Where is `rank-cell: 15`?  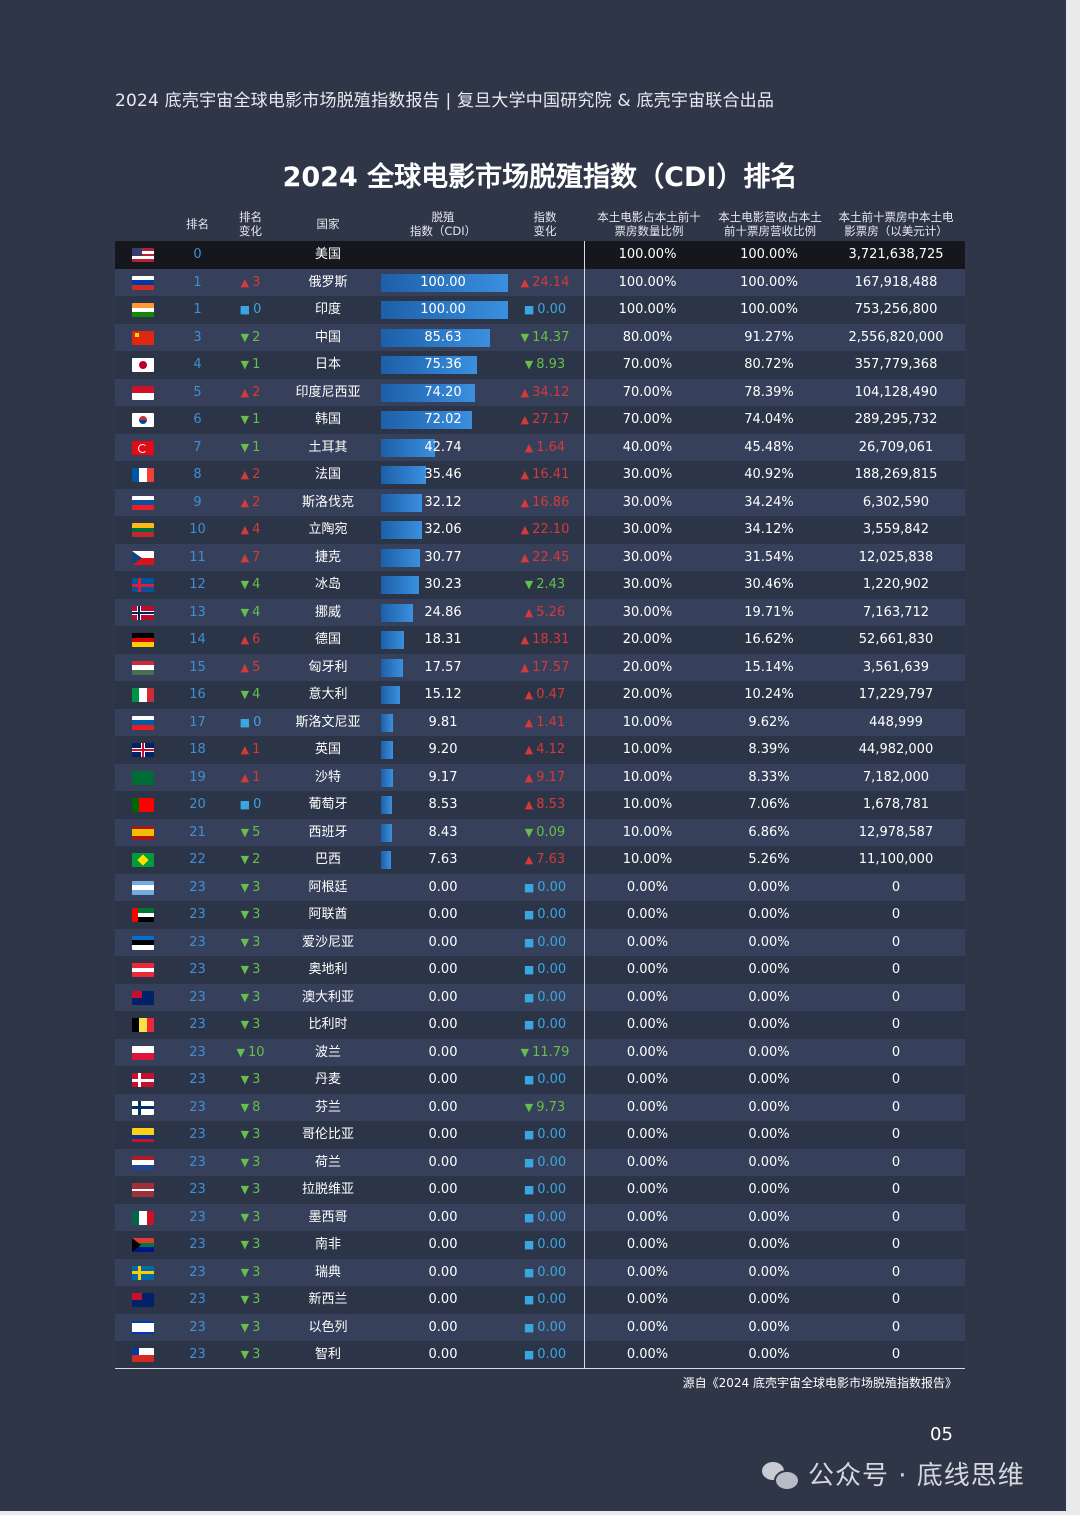
rank-cell: 15 is located at coordinates (197, 667).